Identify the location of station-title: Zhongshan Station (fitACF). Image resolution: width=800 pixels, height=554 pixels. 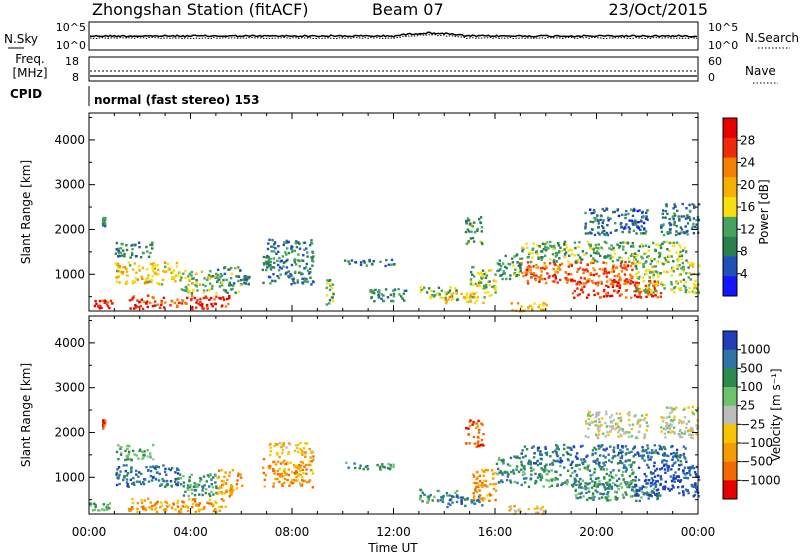
(200, 9).